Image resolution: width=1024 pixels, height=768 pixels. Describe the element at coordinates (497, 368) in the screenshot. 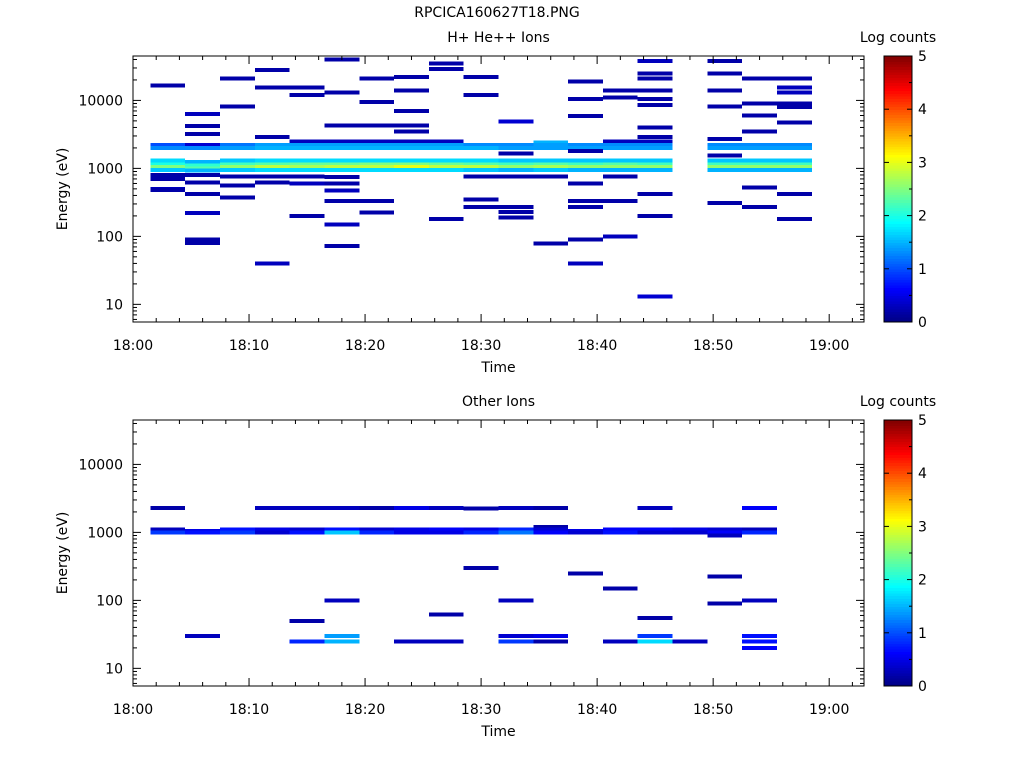

I see `x-axis-label: Time` at that location.